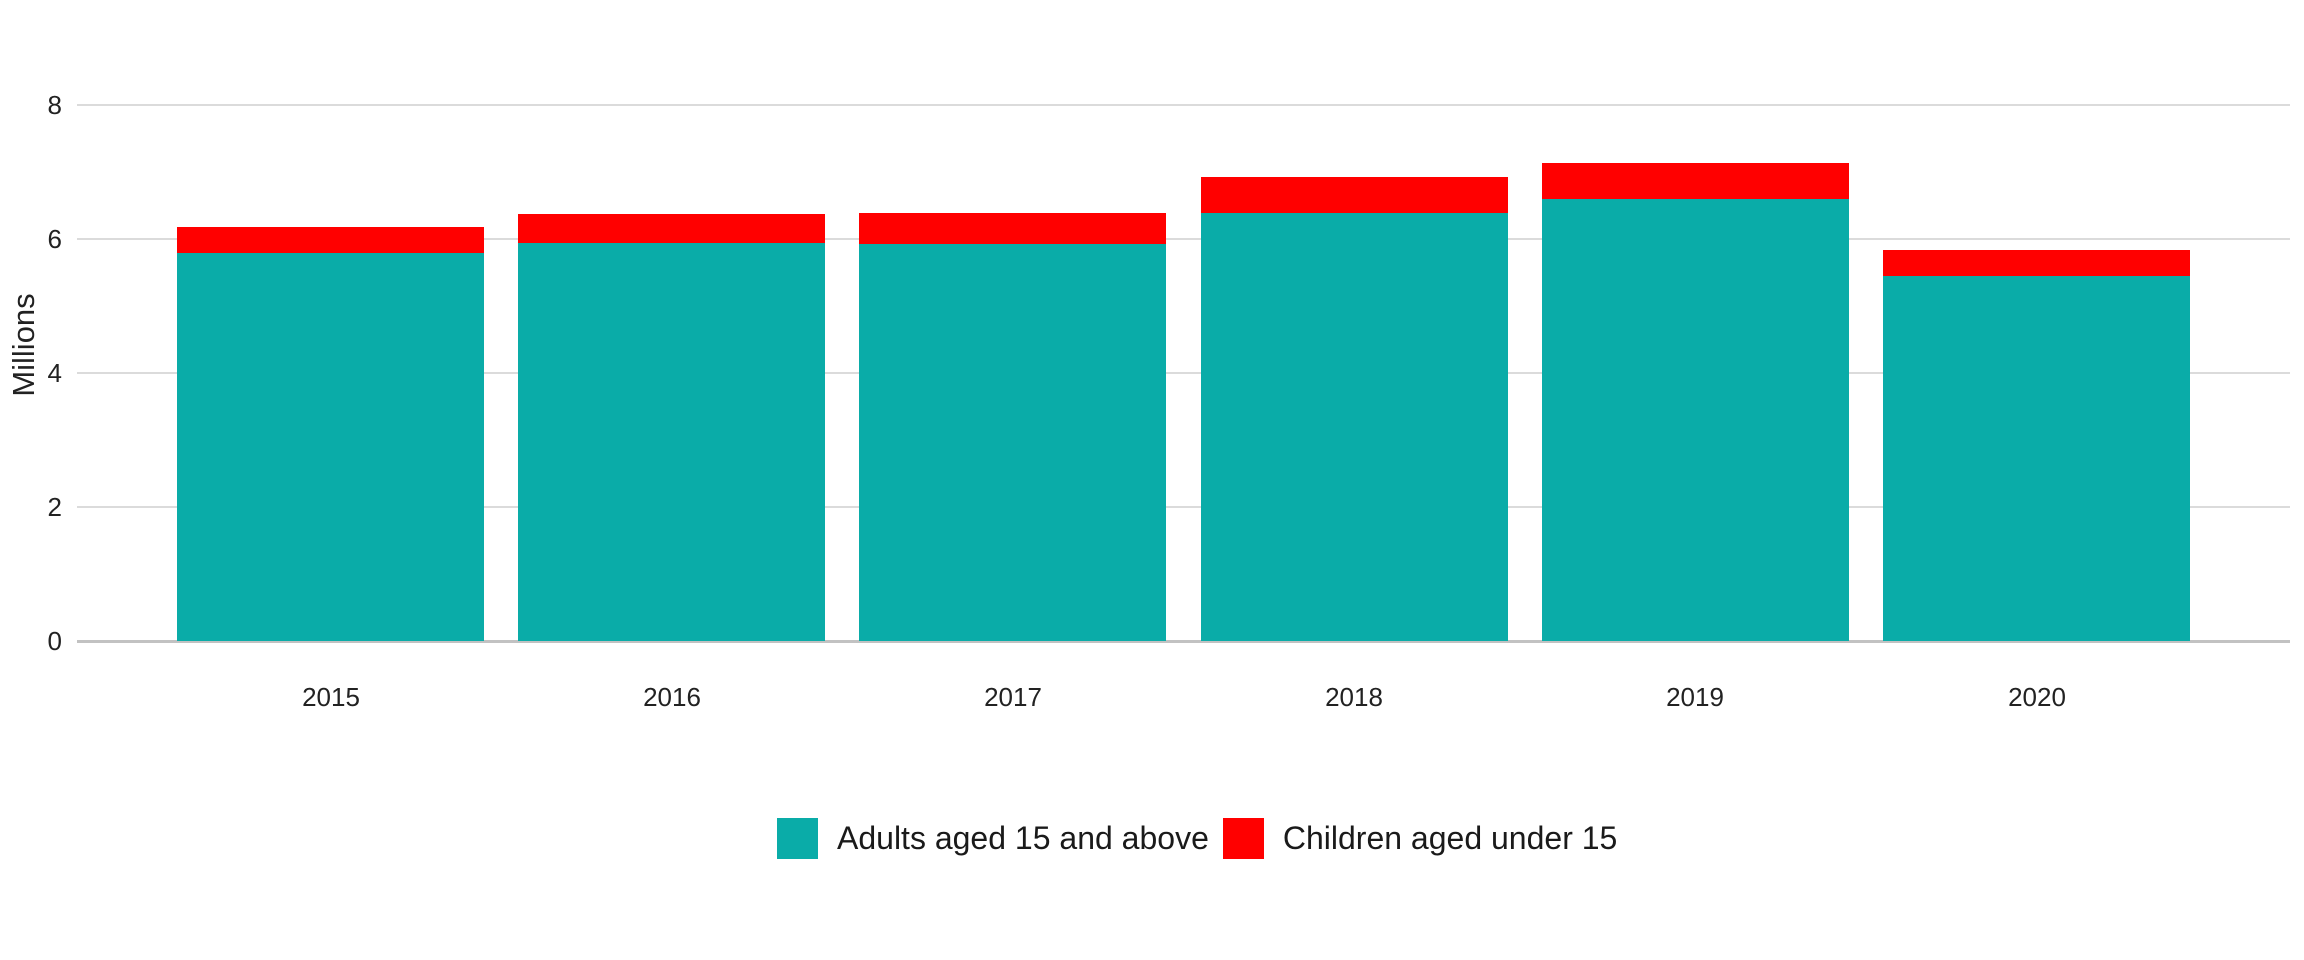 Image resolution: width=2304 pixels, height=960 pixels. I want to click on x-tick-label: 2016, so click(672, 697).